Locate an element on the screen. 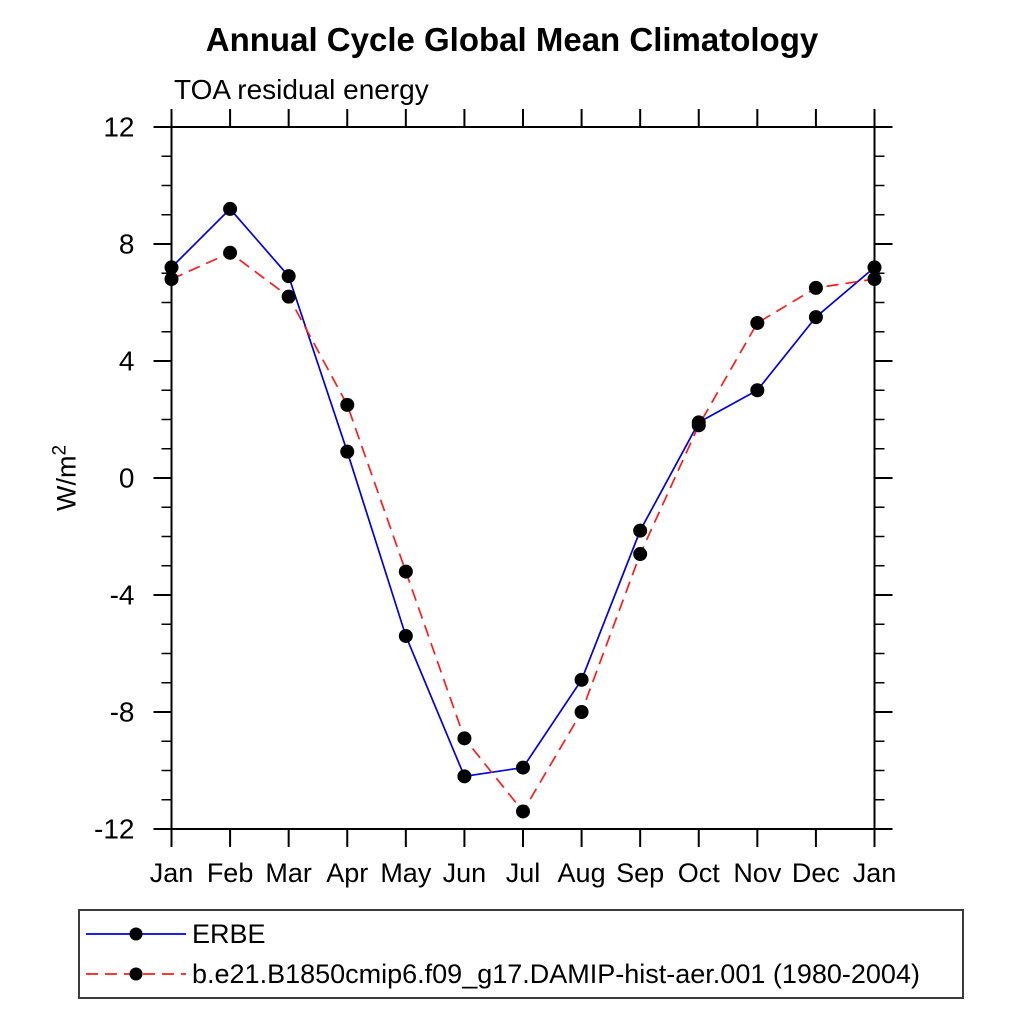 This screenshot has width=1024, height=1024. x-tick-label: Sep is located at coordinates (640, 873).